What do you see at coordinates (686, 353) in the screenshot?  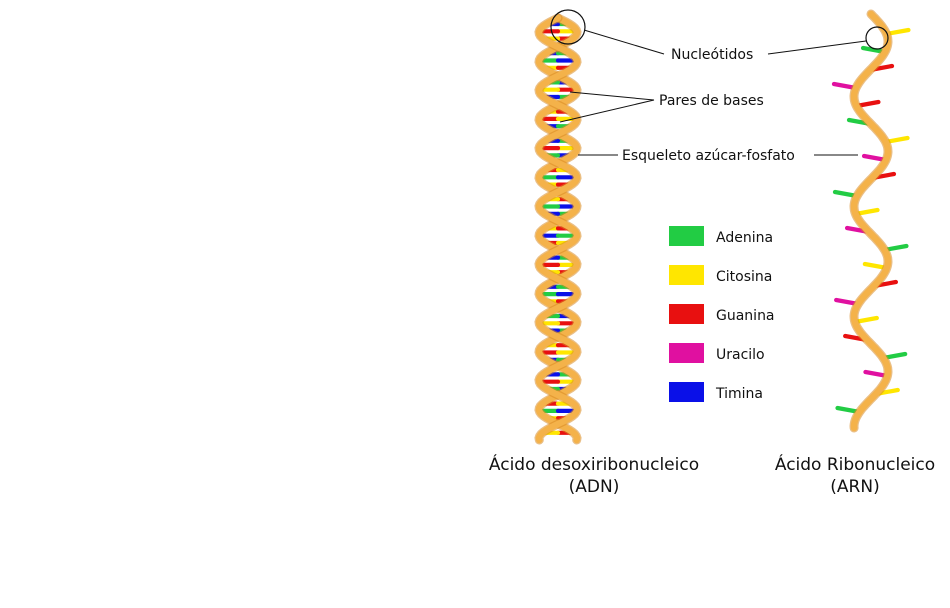 I see `legend-swatch-uracilo` at bounding box center [686, 353].